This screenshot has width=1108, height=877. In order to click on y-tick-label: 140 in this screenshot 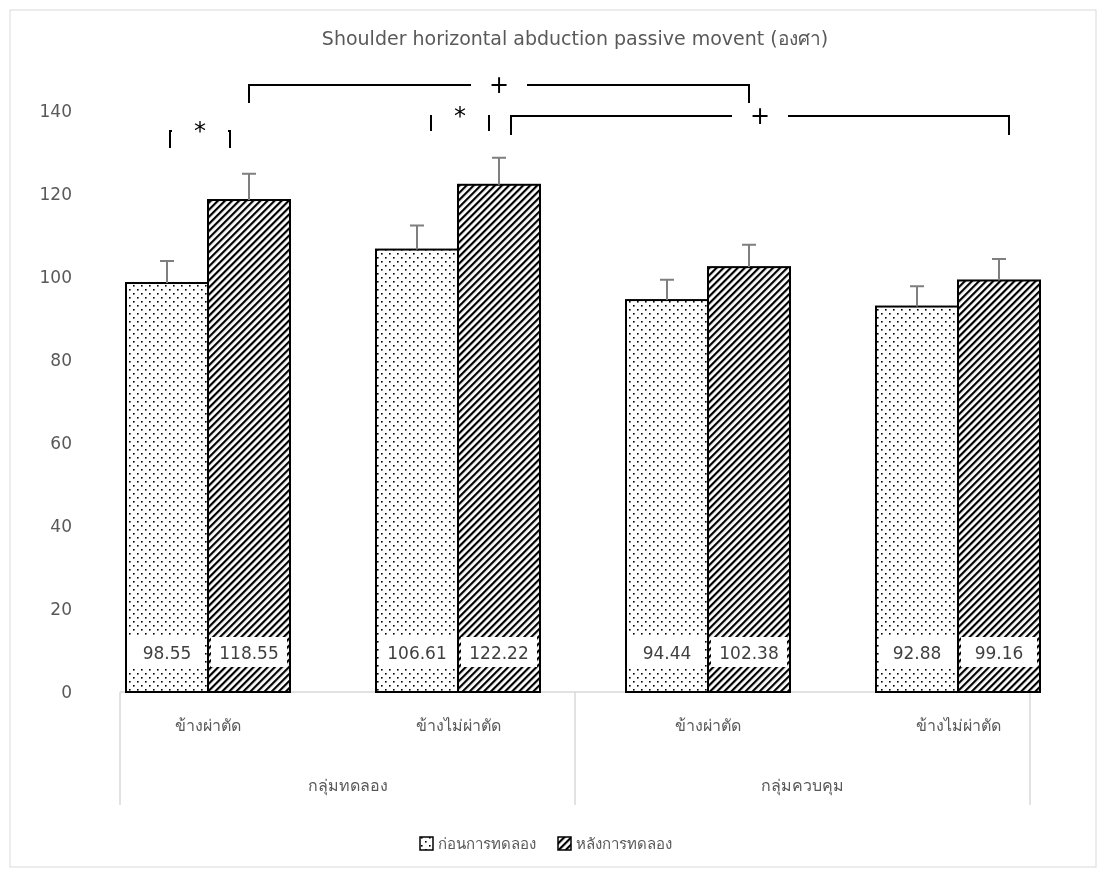, I will do `click(55, 111)`.